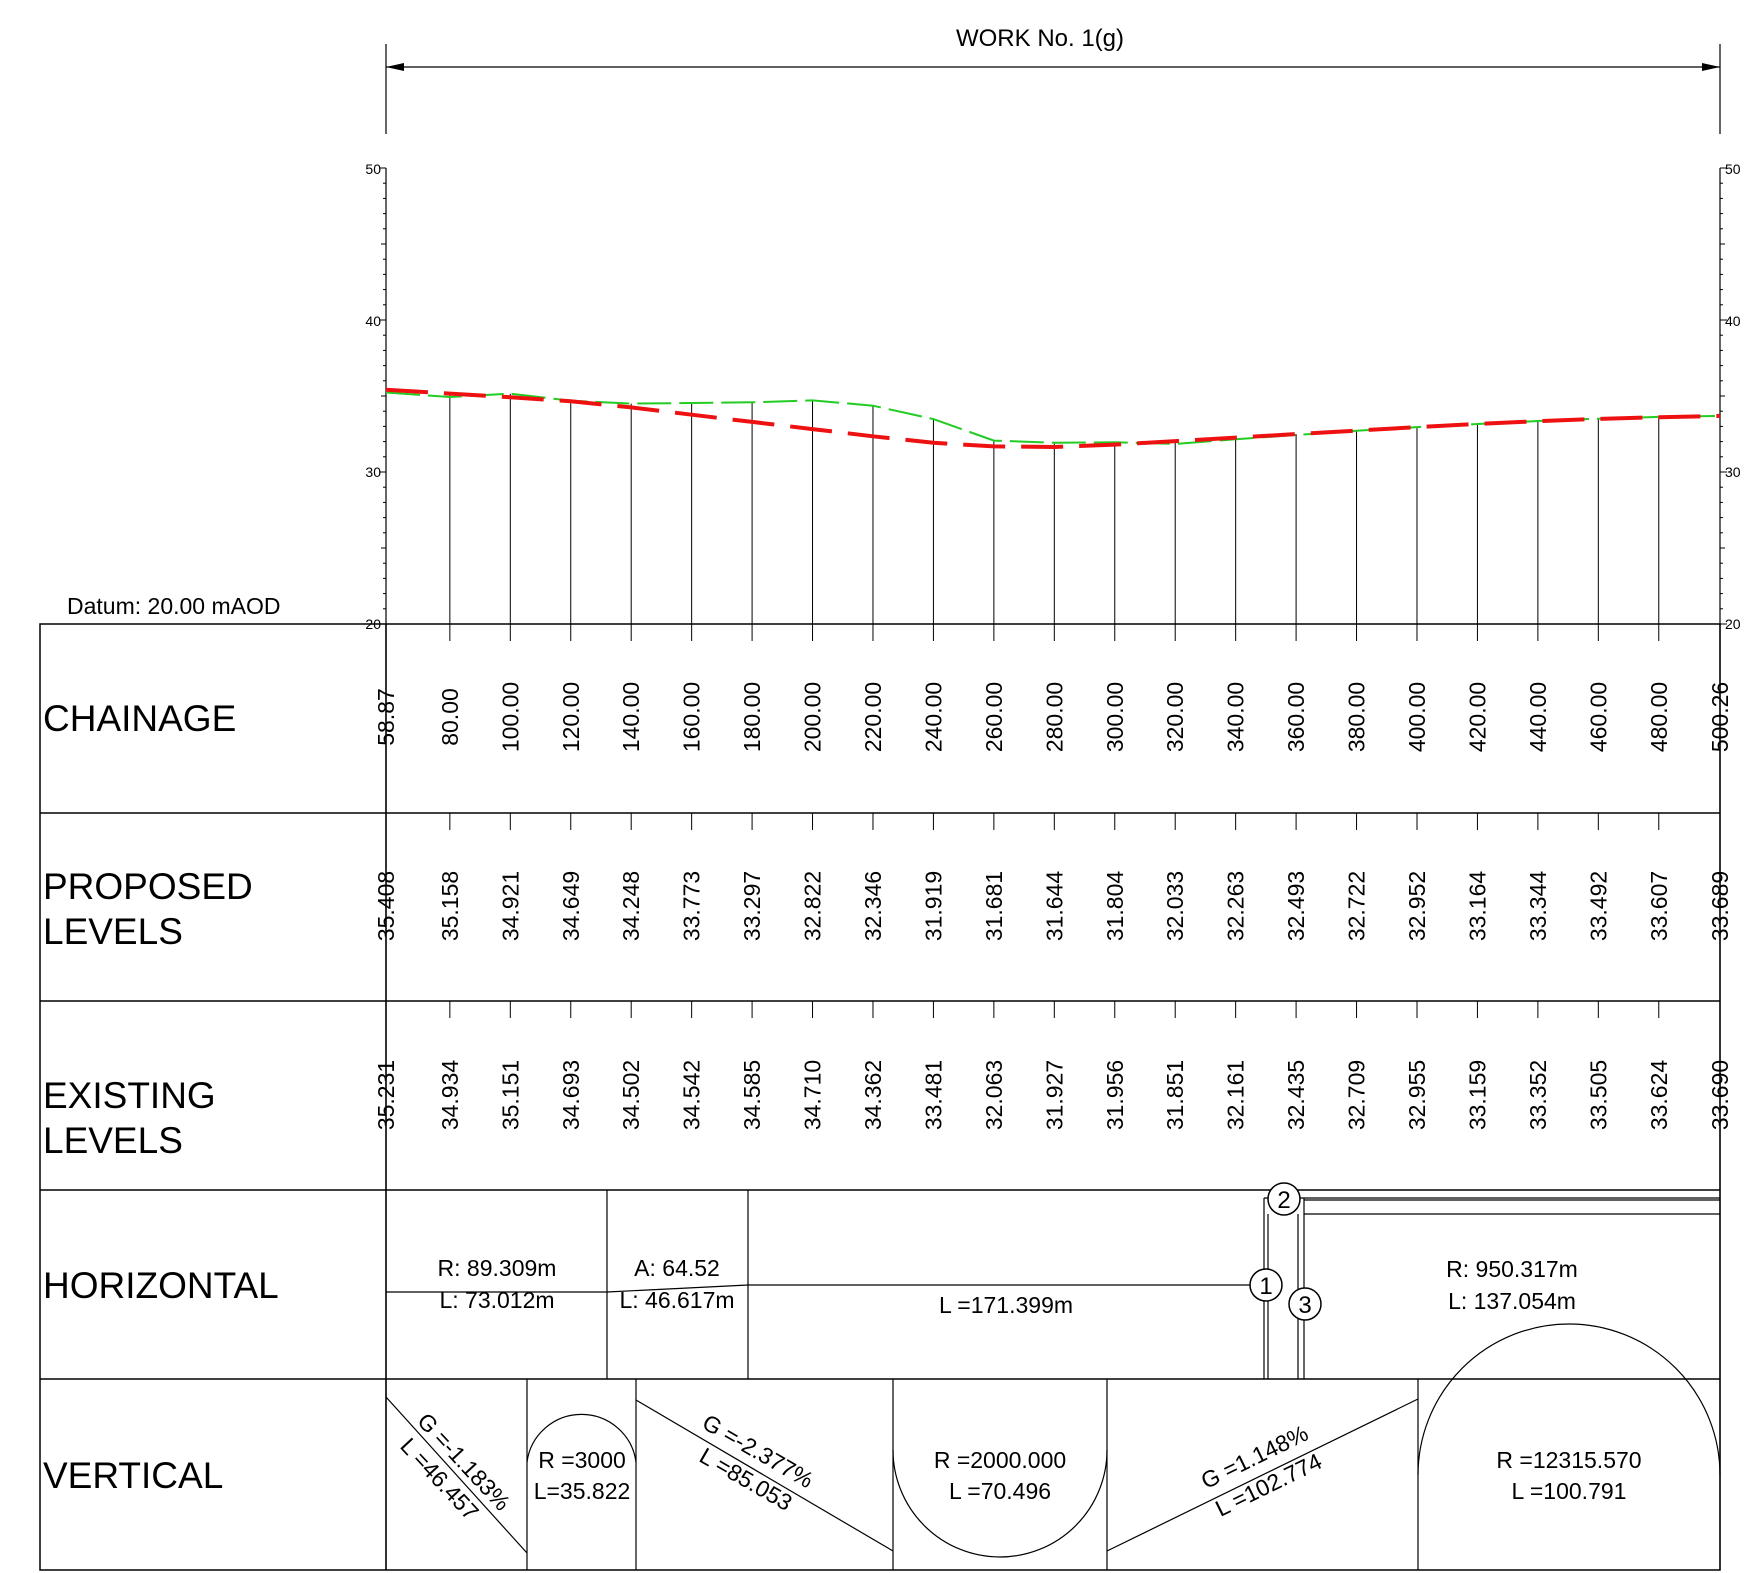 The height and width of the screenshot is (1573, 1749). Describe the element at coordinates (994, 1095) in the screenshot. I see `existing-level-value: 32.063` at that location.